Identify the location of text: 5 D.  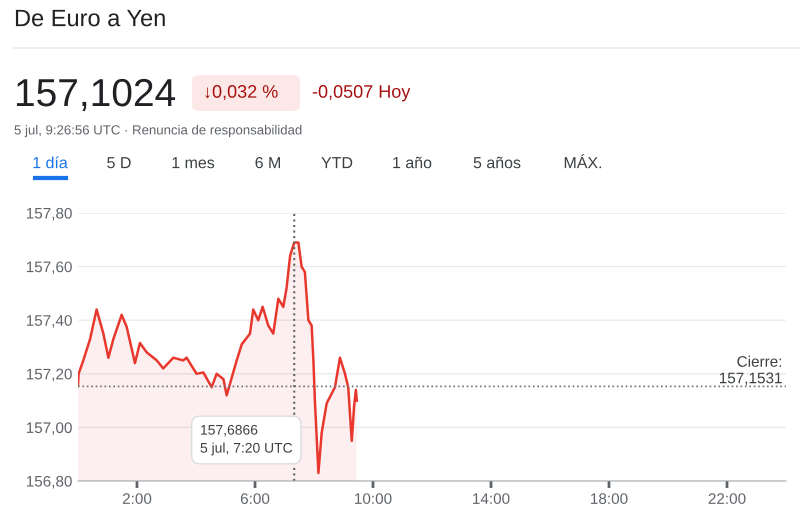
(119, 162).